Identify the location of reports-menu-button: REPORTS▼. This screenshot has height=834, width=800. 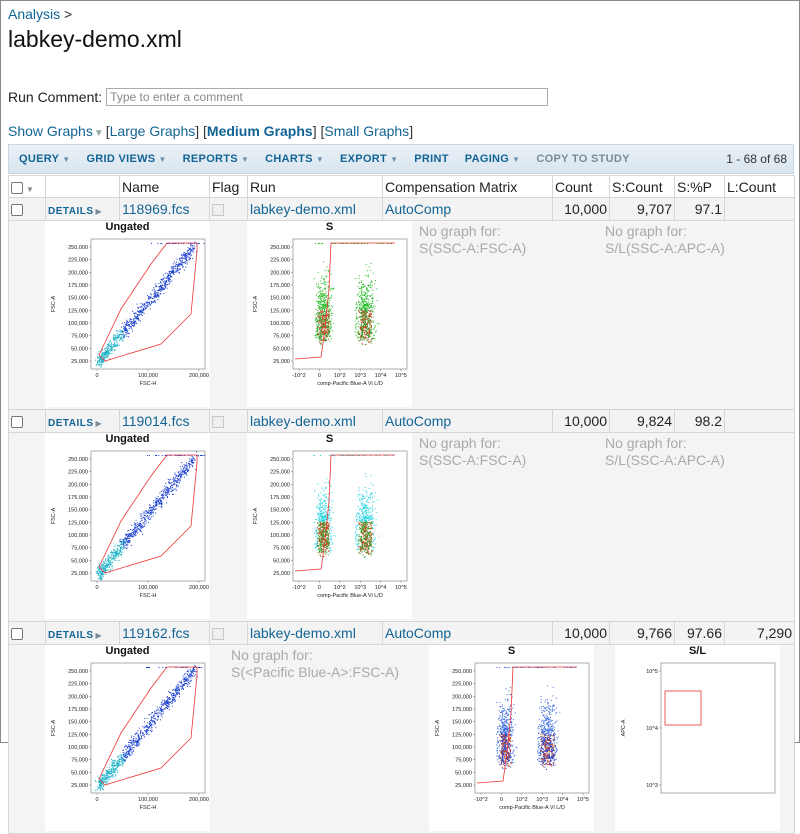
(216, 159).